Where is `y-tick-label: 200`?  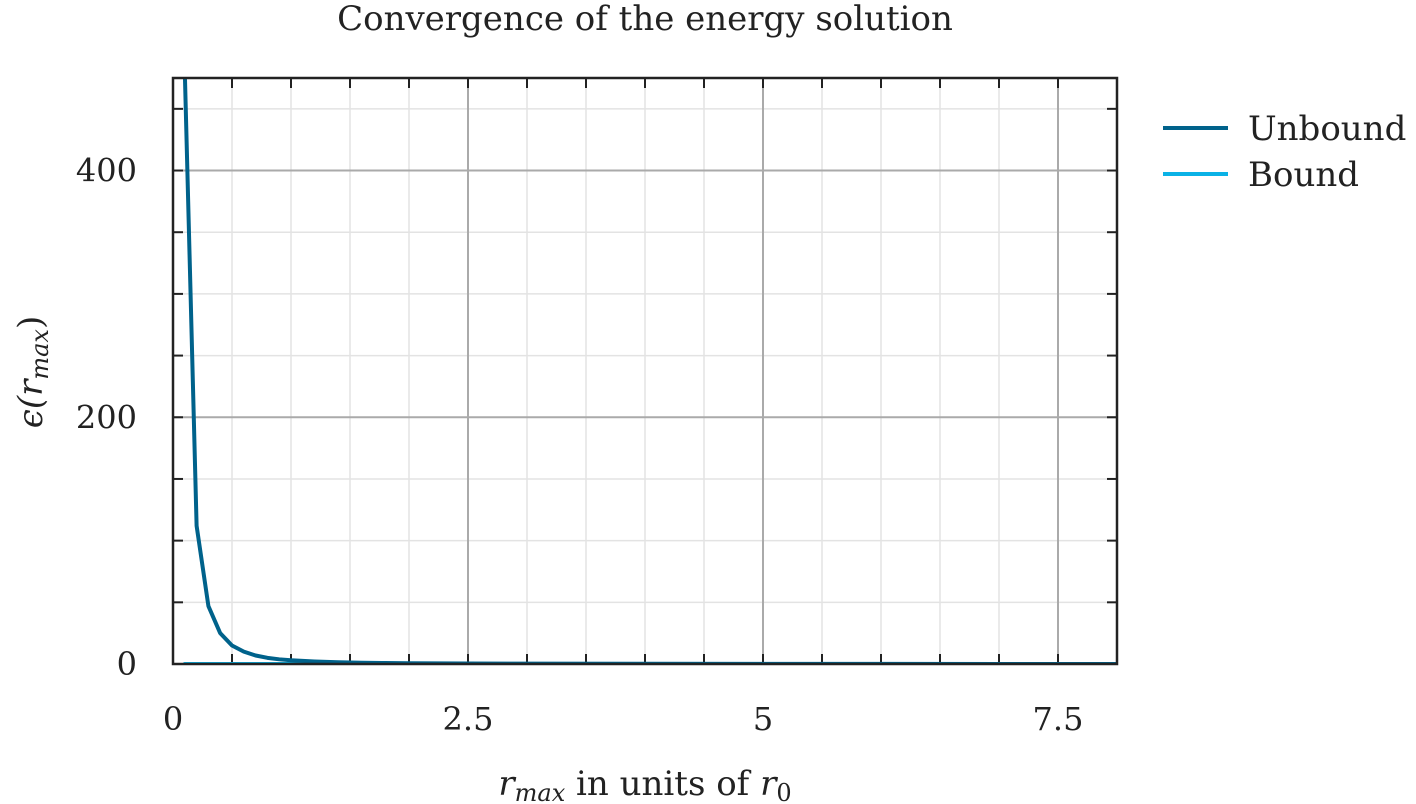
y-tick-label: 200 is located at coordinates (106, 417).